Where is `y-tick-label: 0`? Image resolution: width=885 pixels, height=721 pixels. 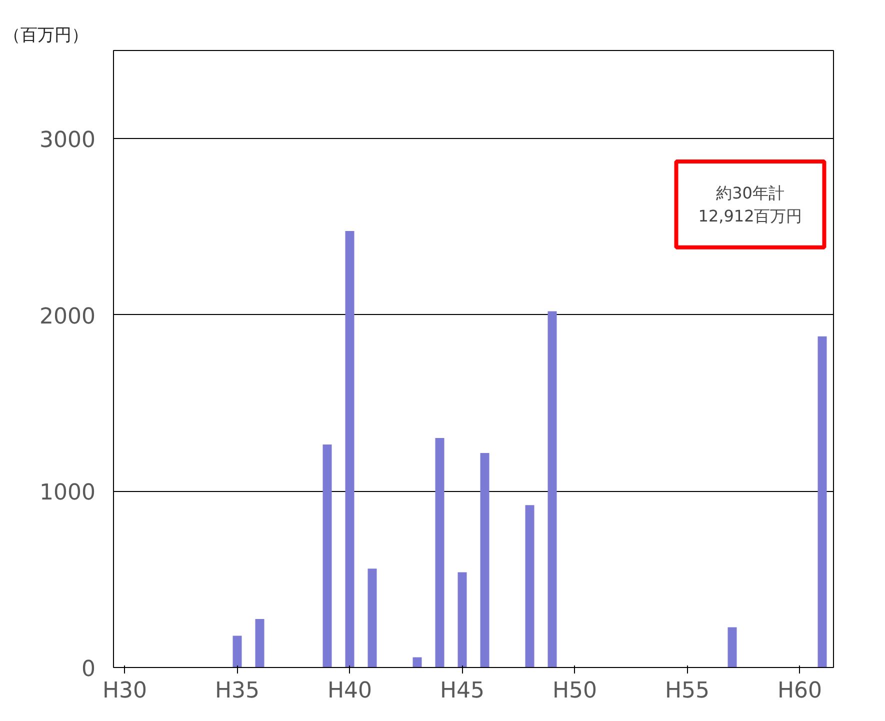
y-tick-label: 0 is located at coordinates (89, 669).